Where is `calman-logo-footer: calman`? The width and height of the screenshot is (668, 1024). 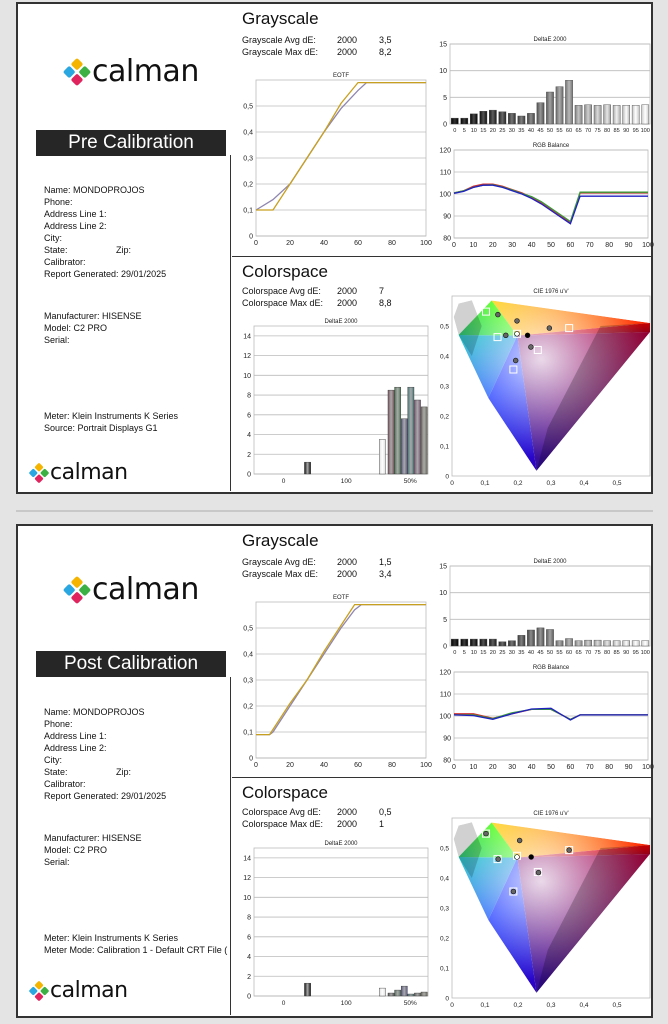 calman-logo-footer: calman is located at coordinates (78, 472).